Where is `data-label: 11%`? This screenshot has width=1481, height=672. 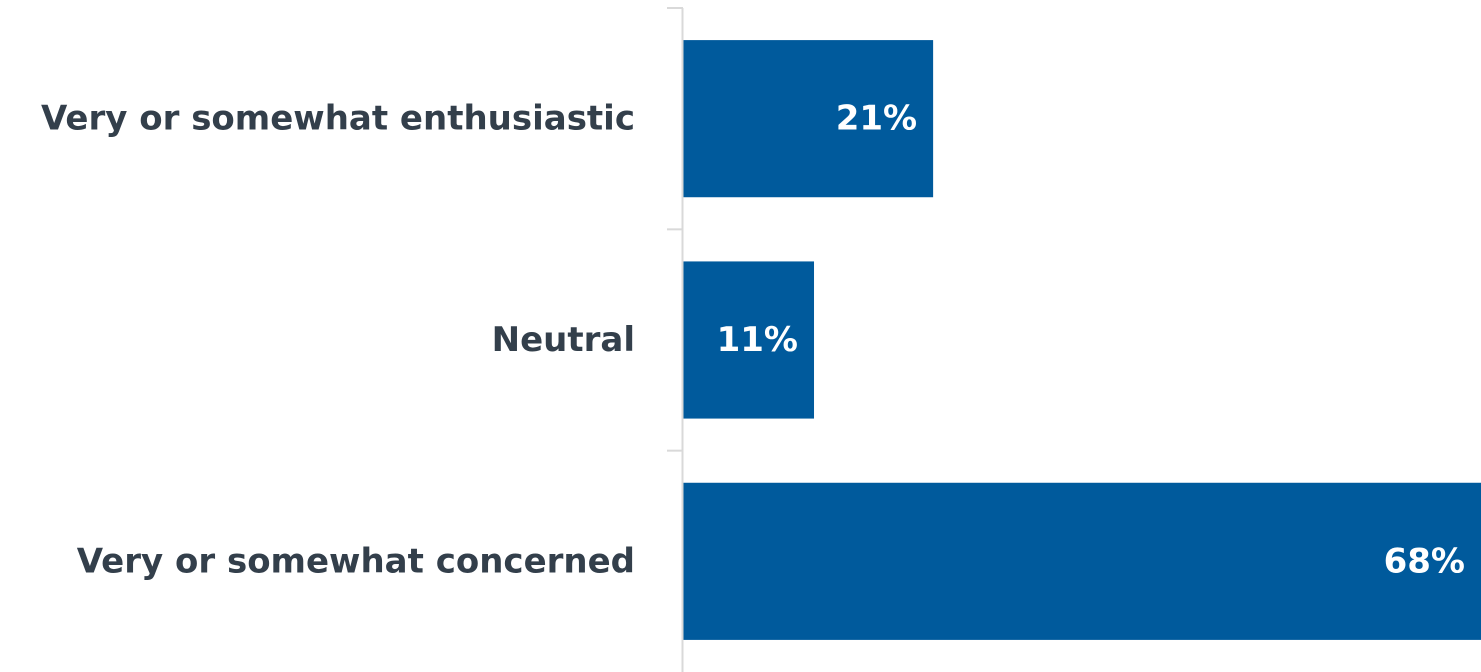 data-label: 11% is located at coordinates (757, 340).